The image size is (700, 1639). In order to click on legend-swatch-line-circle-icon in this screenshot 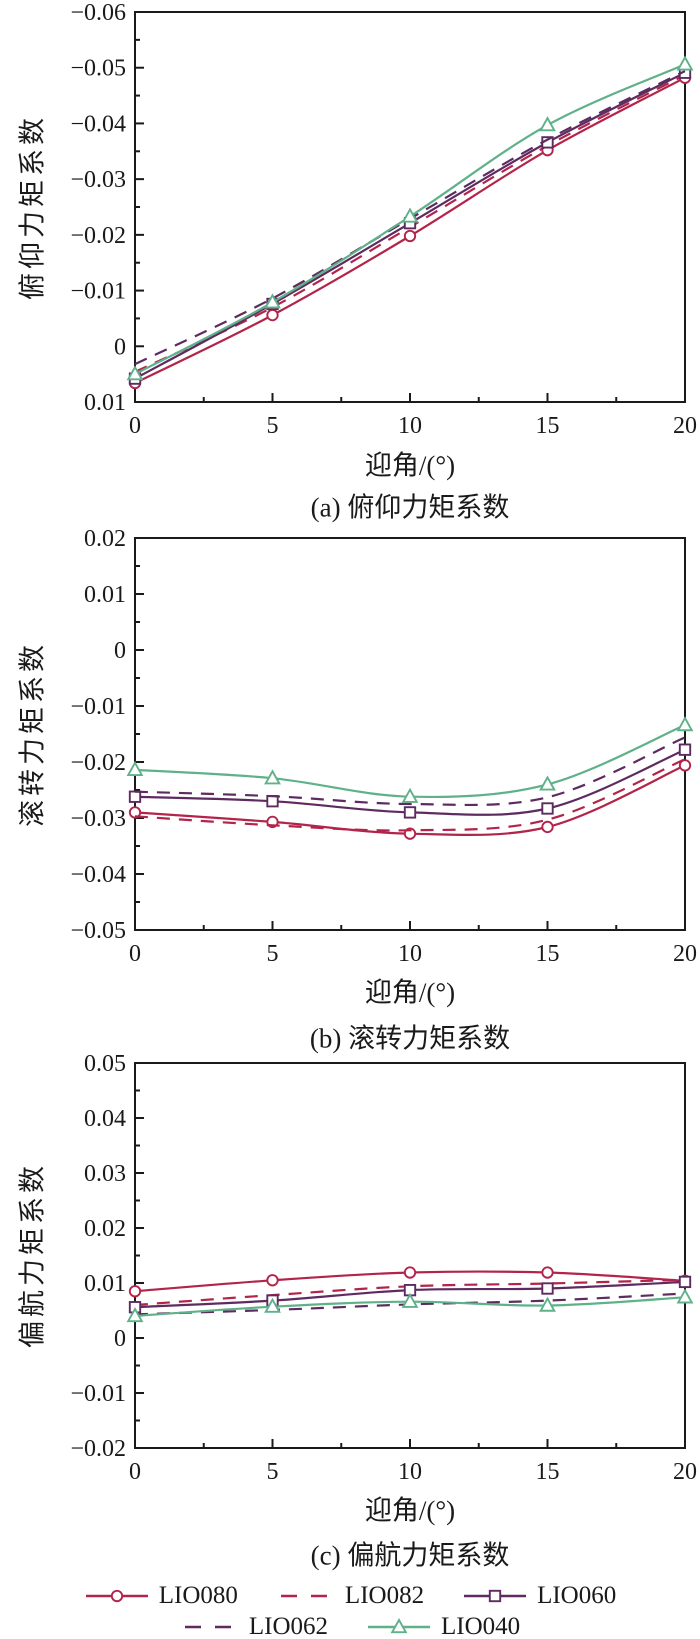, I will do `click(116, 1595)`.